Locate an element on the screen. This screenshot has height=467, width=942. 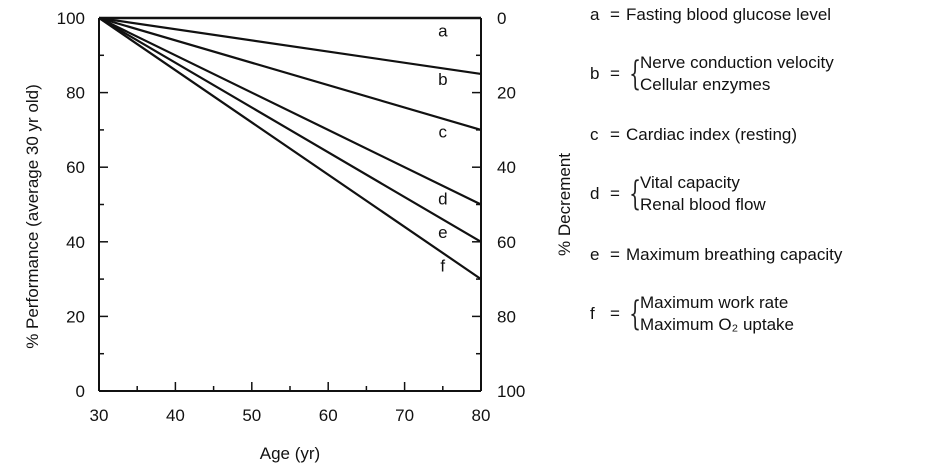
legend-item-a: a = Fasting blood glucose level is located at coordinates (710, 15).